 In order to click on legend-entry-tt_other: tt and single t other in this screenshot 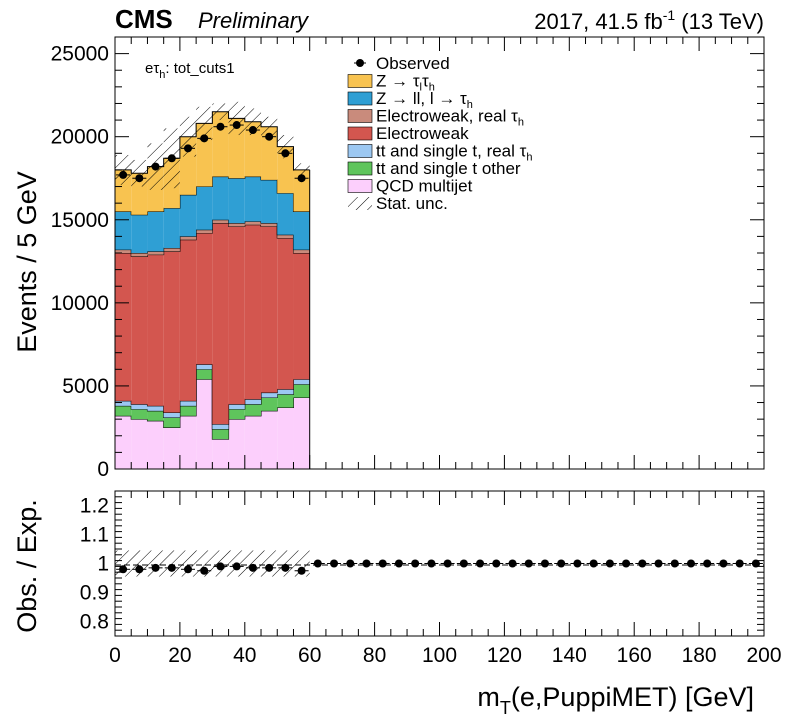, I will do `click(434, 168)`.